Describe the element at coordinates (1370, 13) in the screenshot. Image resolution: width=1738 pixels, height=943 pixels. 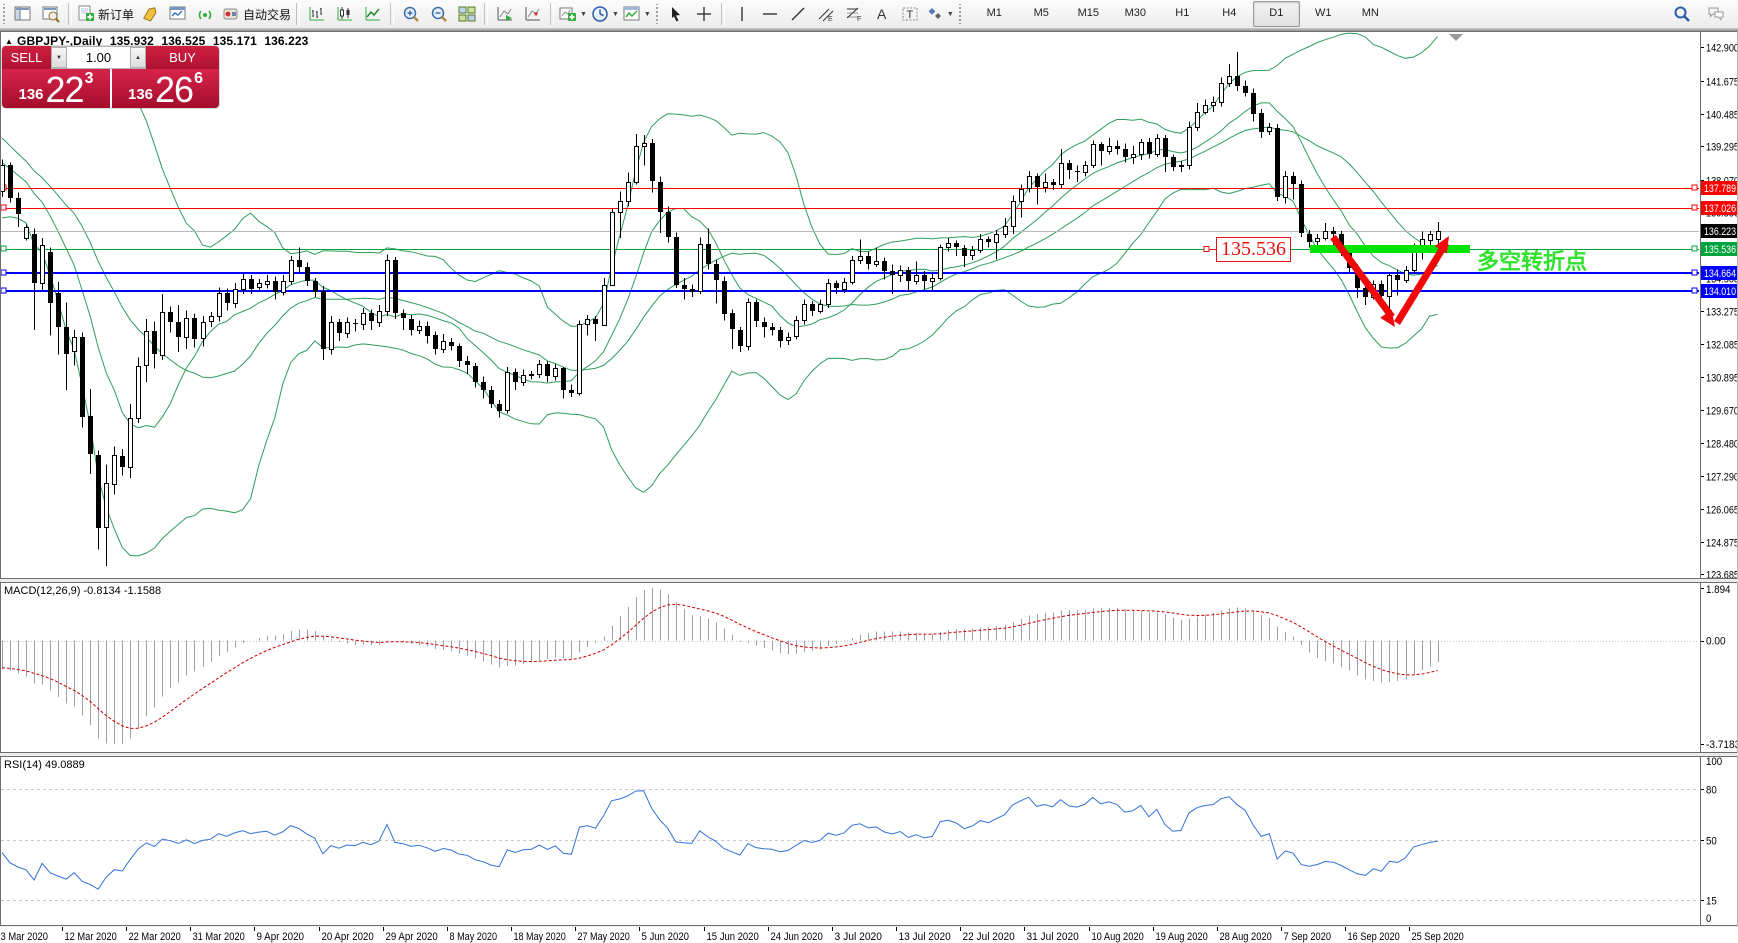
I see `timeframe-mn: MN` at that location.